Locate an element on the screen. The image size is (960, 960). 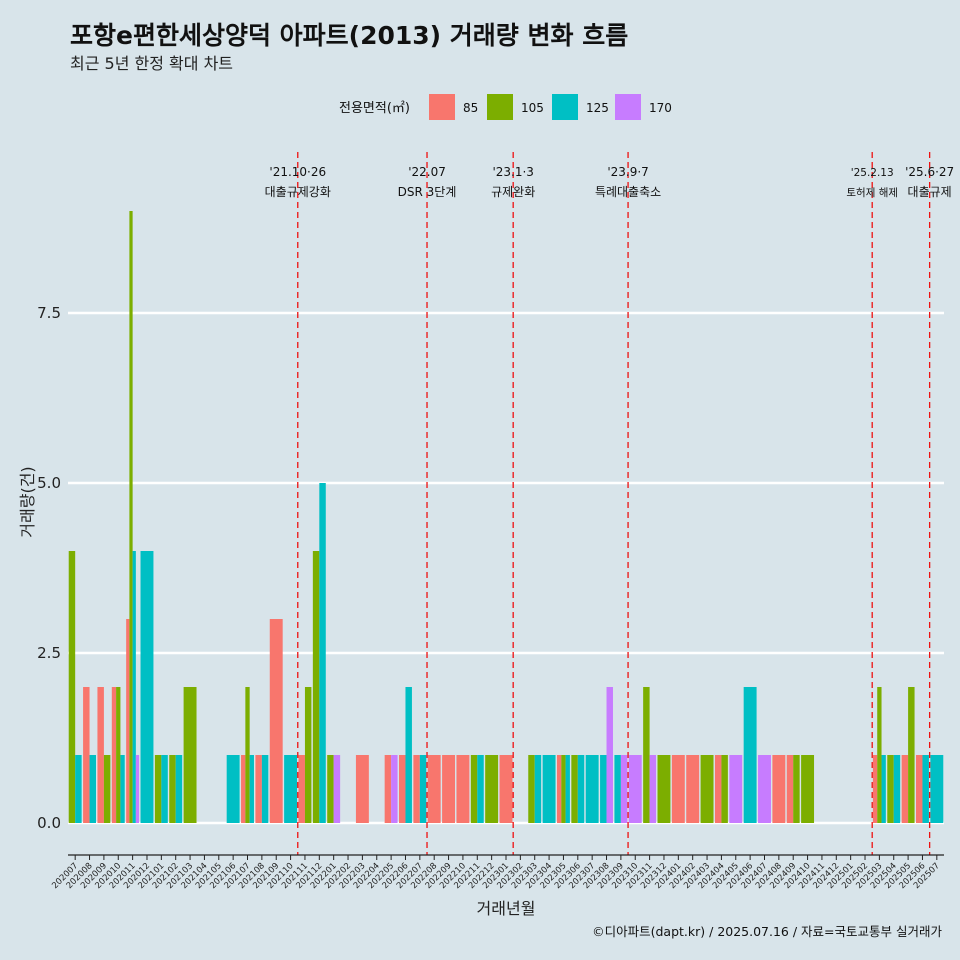
y-tick-label: 7.5 is located at coordinates (49, 313).